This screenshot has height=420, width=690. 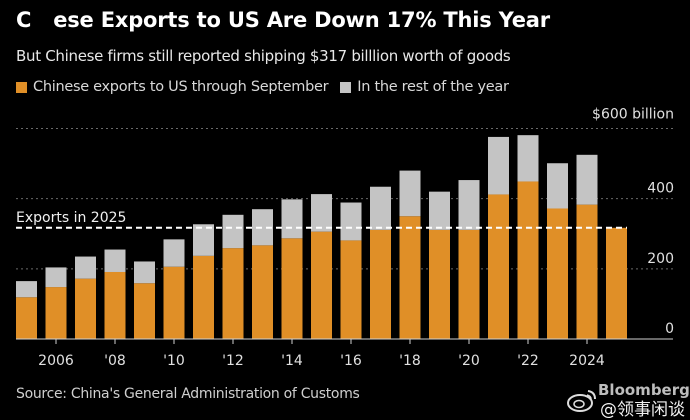 What do you see at coordinates (26, 289) in the screenshot?
I see `bar-2005-rest-of-year` at bounding box center [26, 289].